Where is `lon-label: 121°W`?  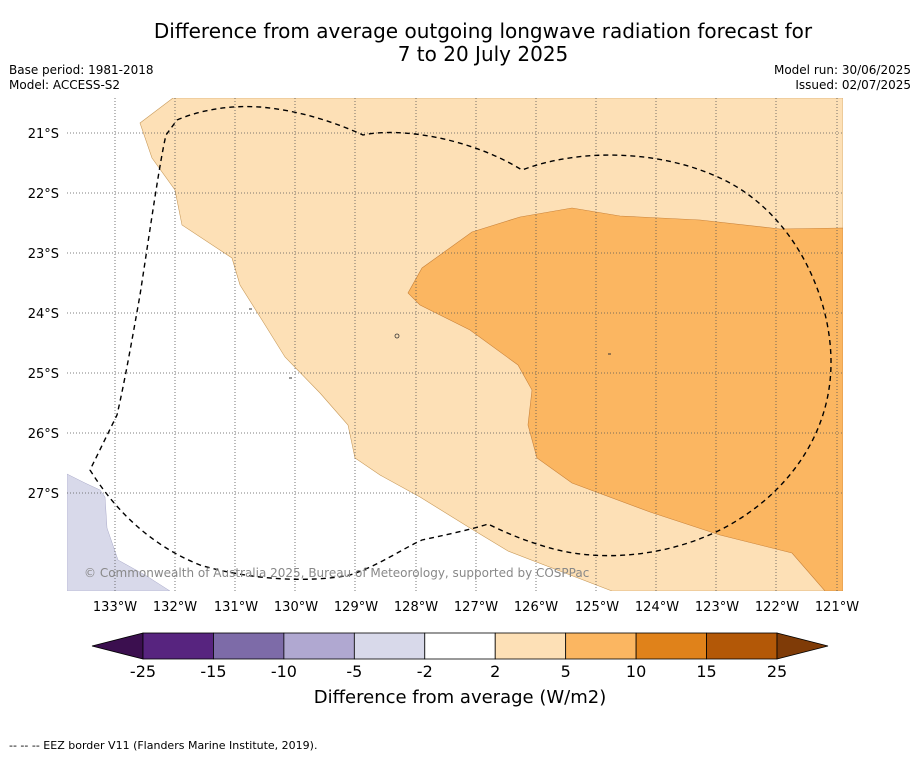
lon-label: 121°W is located at coordinates (837, 607).